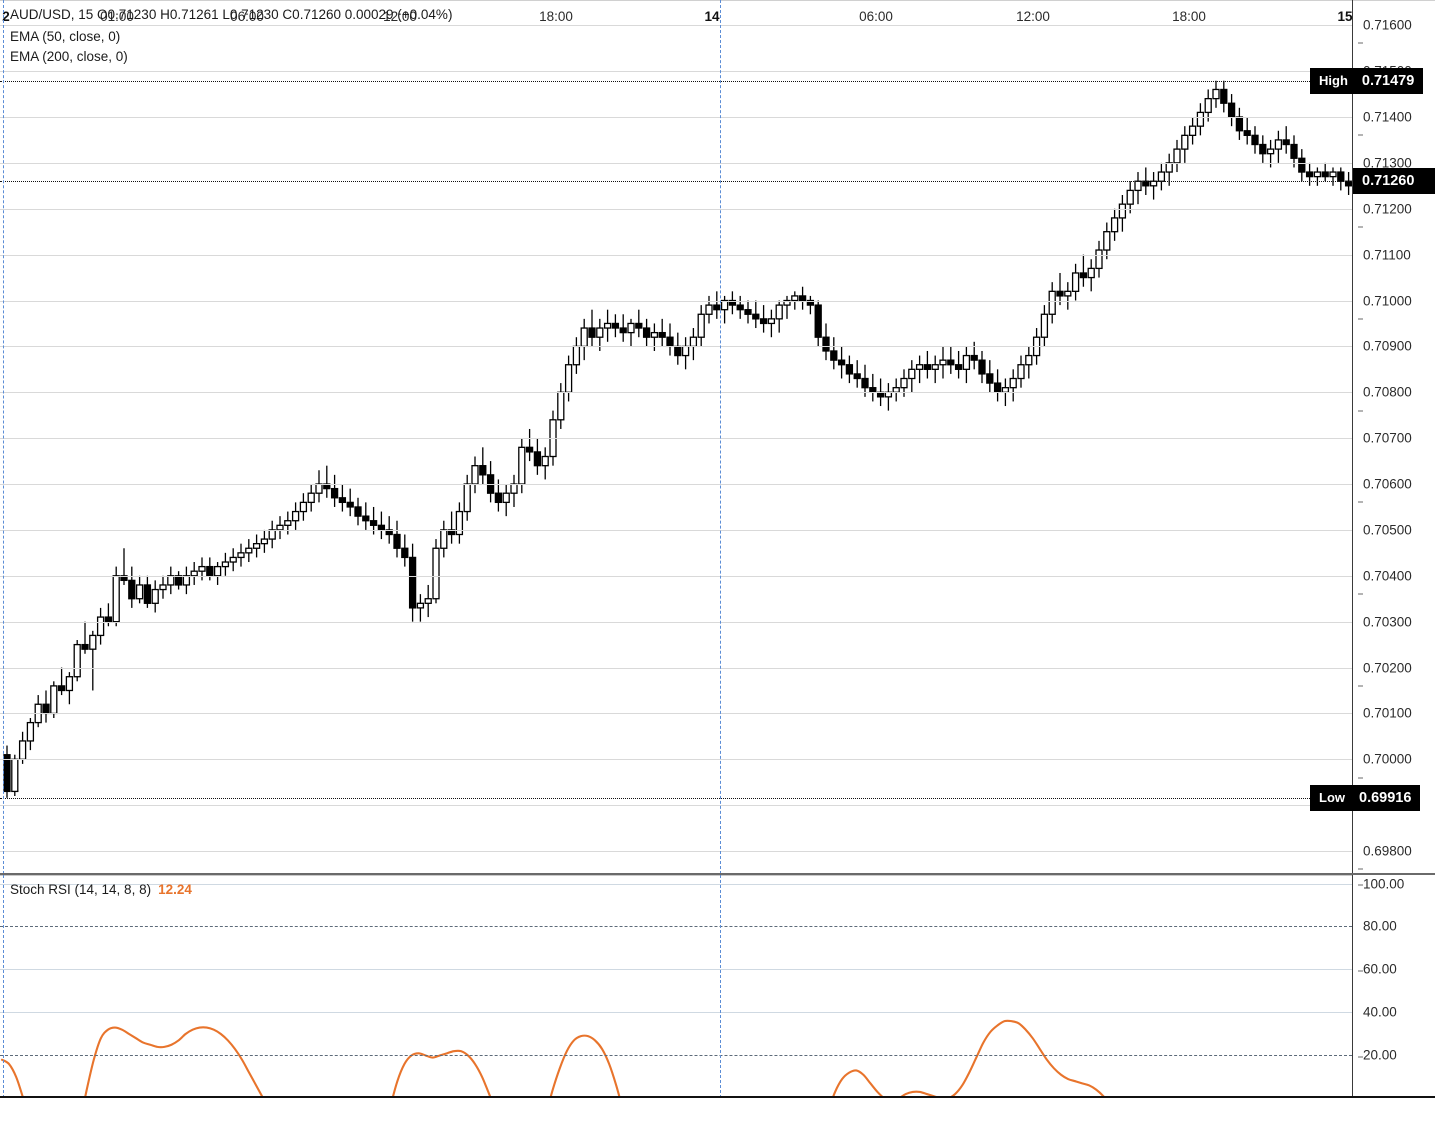  What do you see at coordinates (717, 1097) in the screenshot?
I see `rsi-bottom-border` at bounding box center [717, 1097].